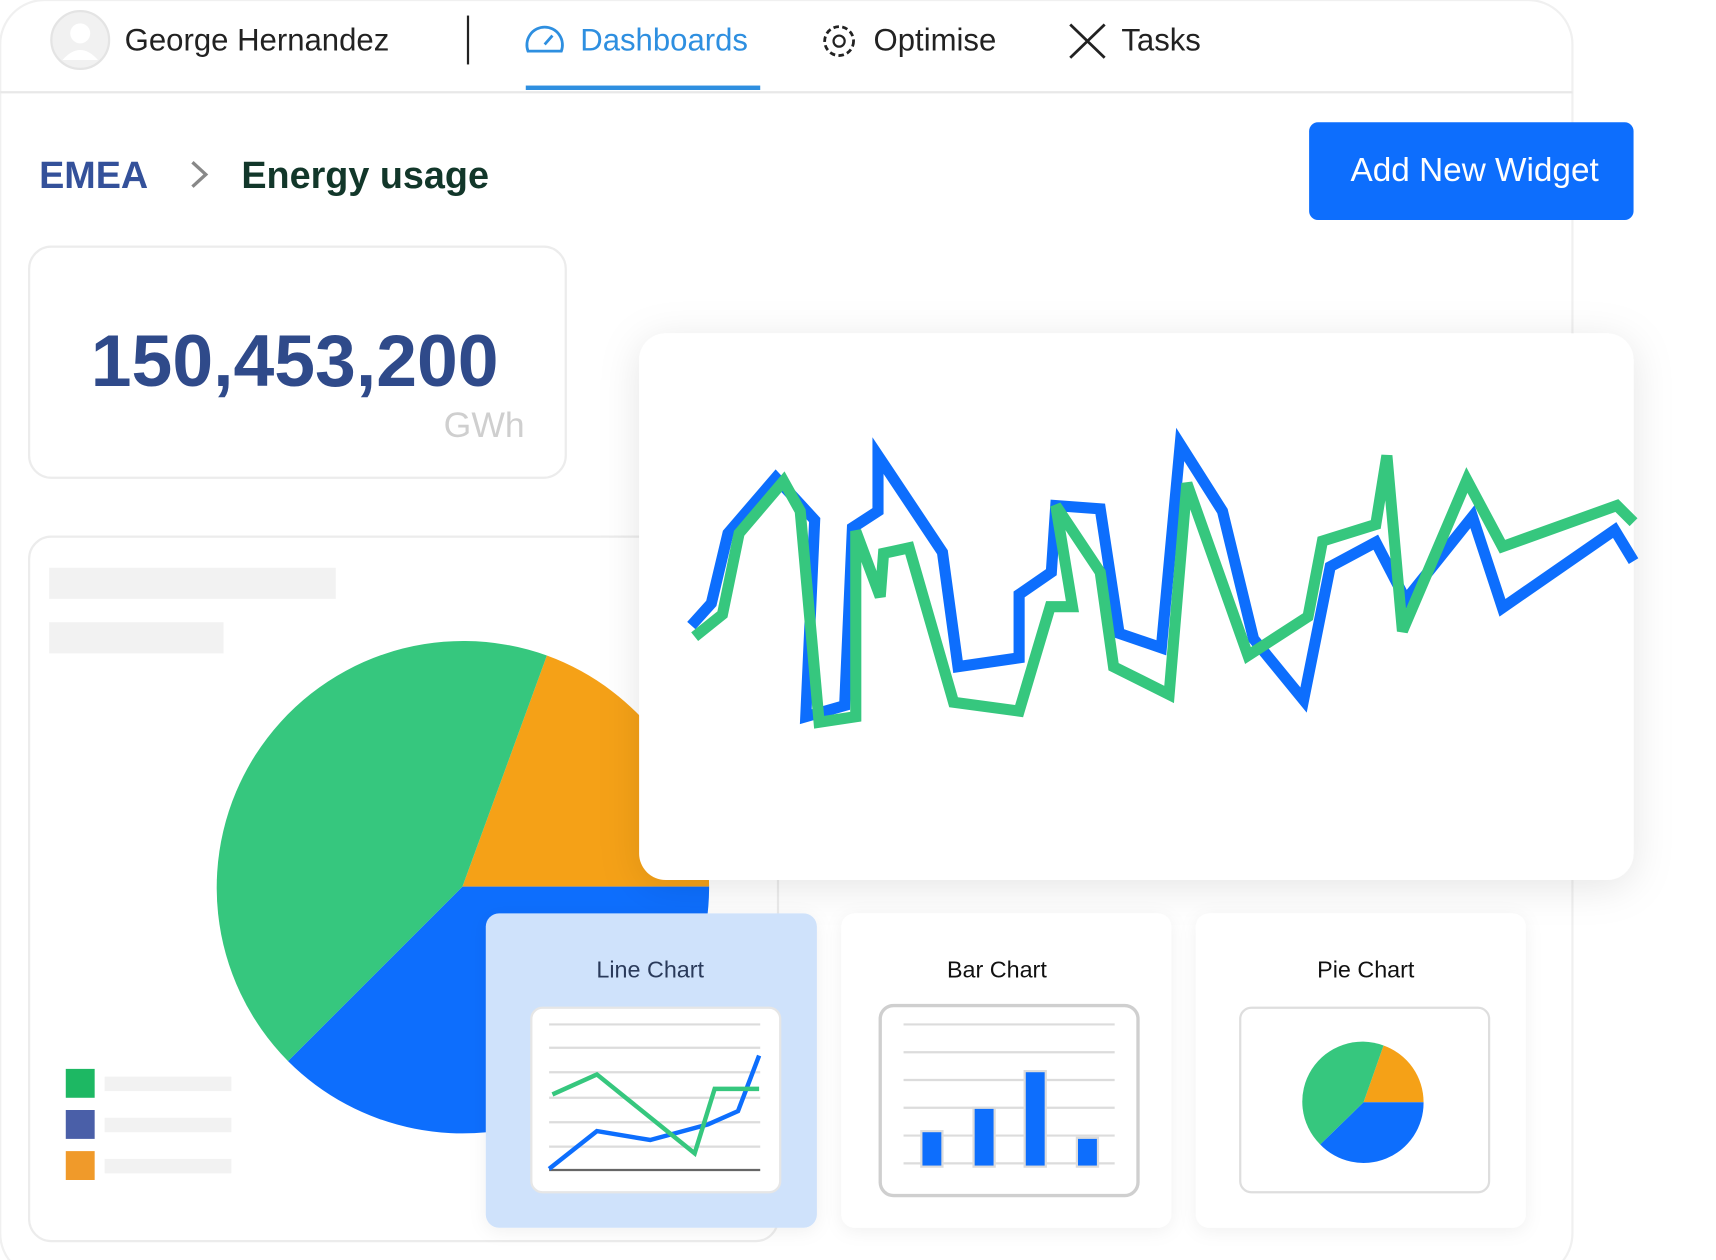 The width and height of the screenshot is (1716, 1260). I want to click on active-underline, so click(643, 87).